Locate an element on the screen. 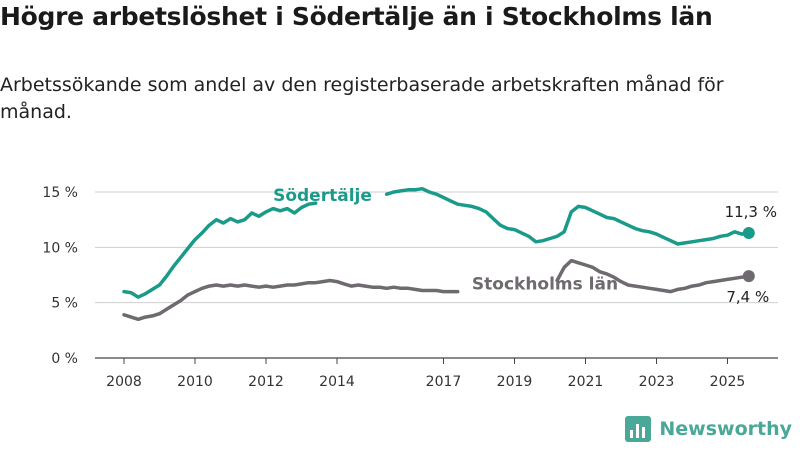 This screenshot has width=800, height=450. y-tick-label: 15 % is located at coordinates (60, 193).